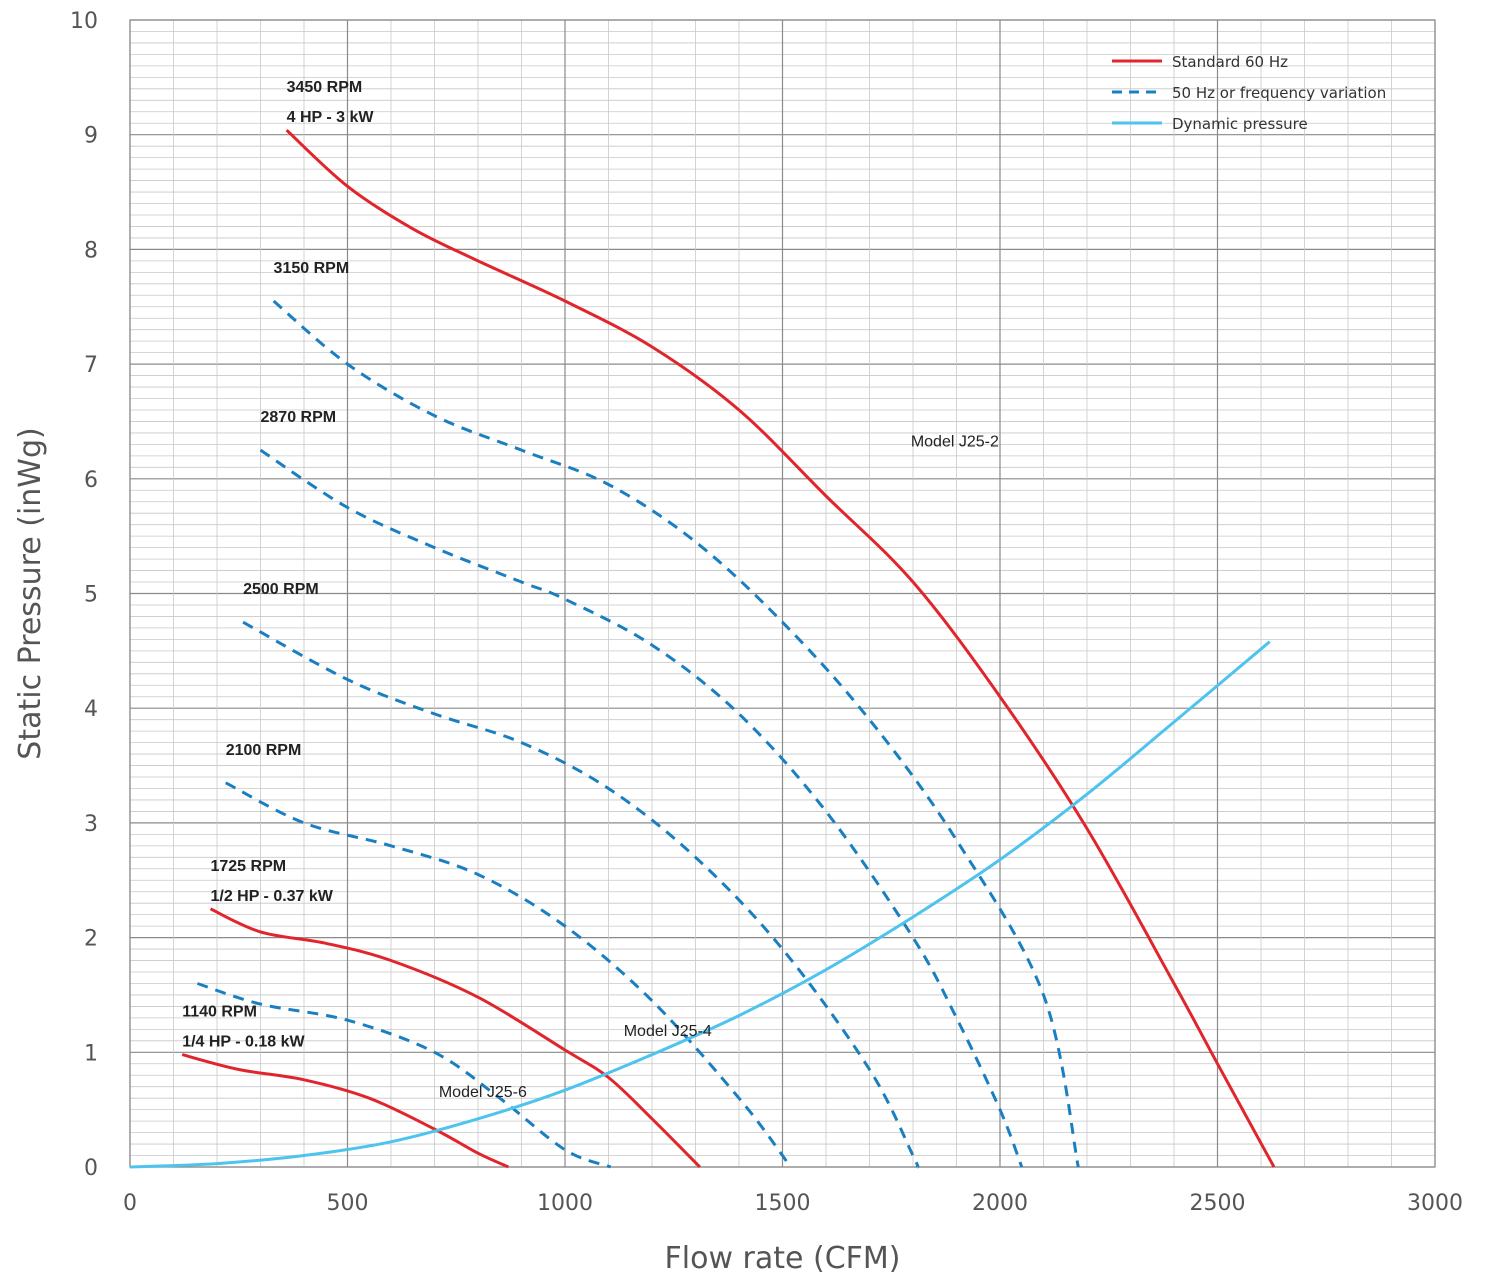  Describe the element at coordinates (483, 1092) in the screenshot. I see `model-label: Model J25-6` at that location.